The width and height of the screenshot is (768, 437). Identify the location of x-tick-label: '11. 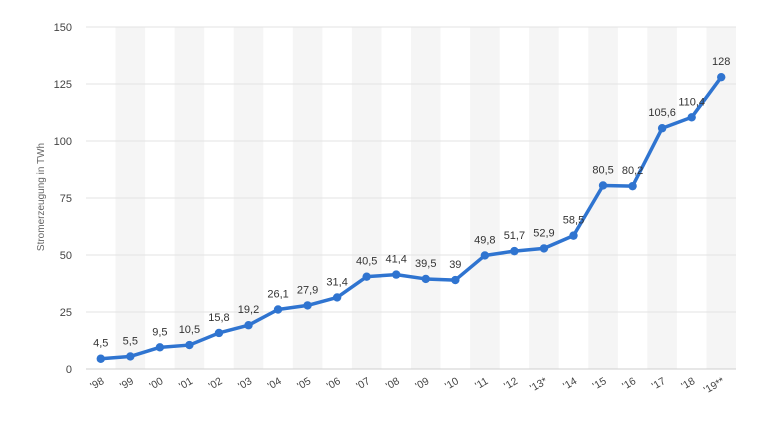
(481, 383).